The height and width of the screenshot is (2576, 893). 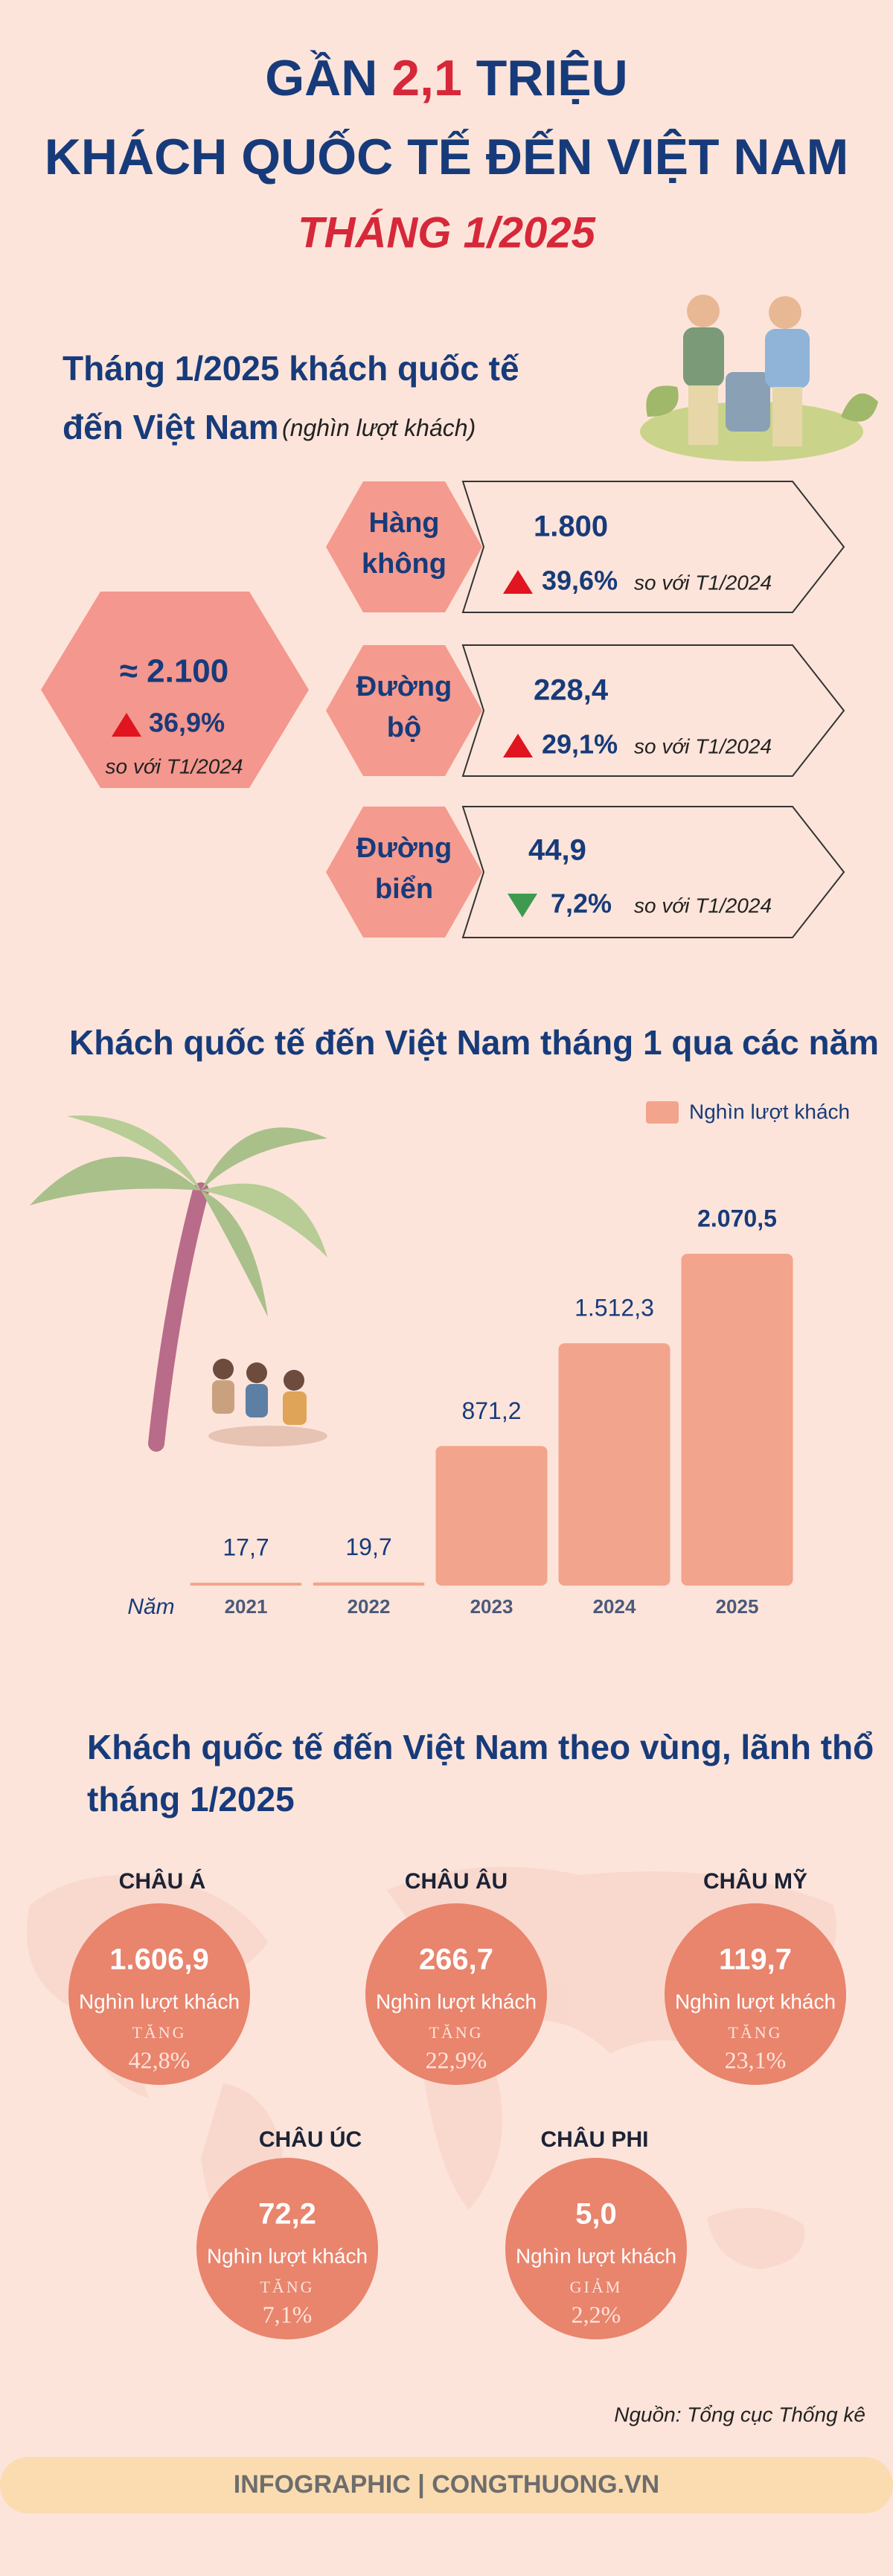 What do you see at coordinates (191, 1800) in the screenshot?
I see `section-heading: tháng 1/2025` at bounding box center [191, 1800].